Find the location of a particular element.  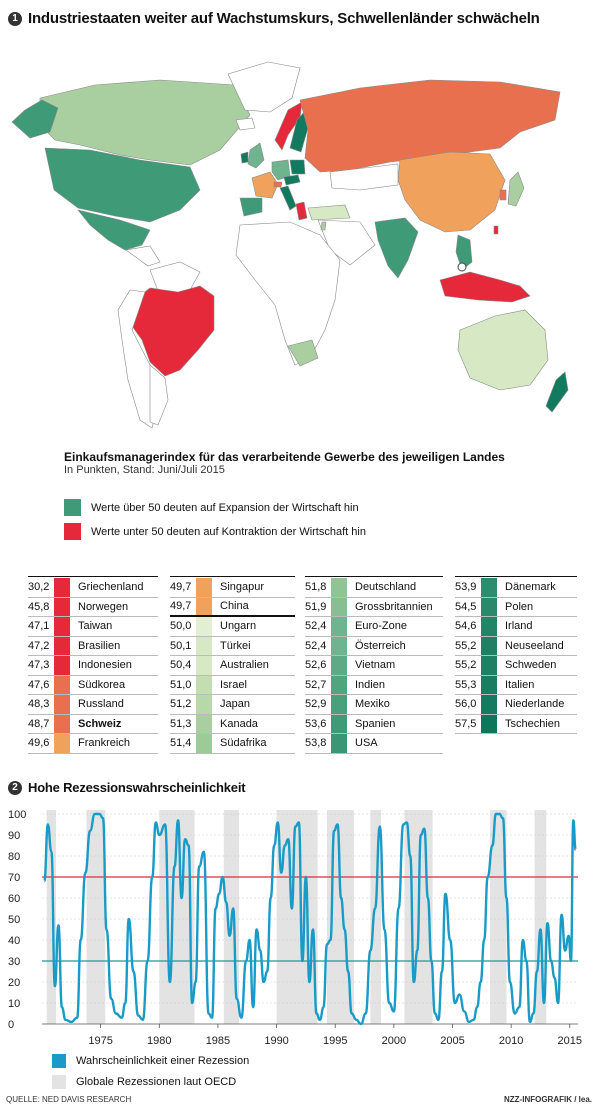

y-tick-label: 0 is located at coordinates (11, 1025).